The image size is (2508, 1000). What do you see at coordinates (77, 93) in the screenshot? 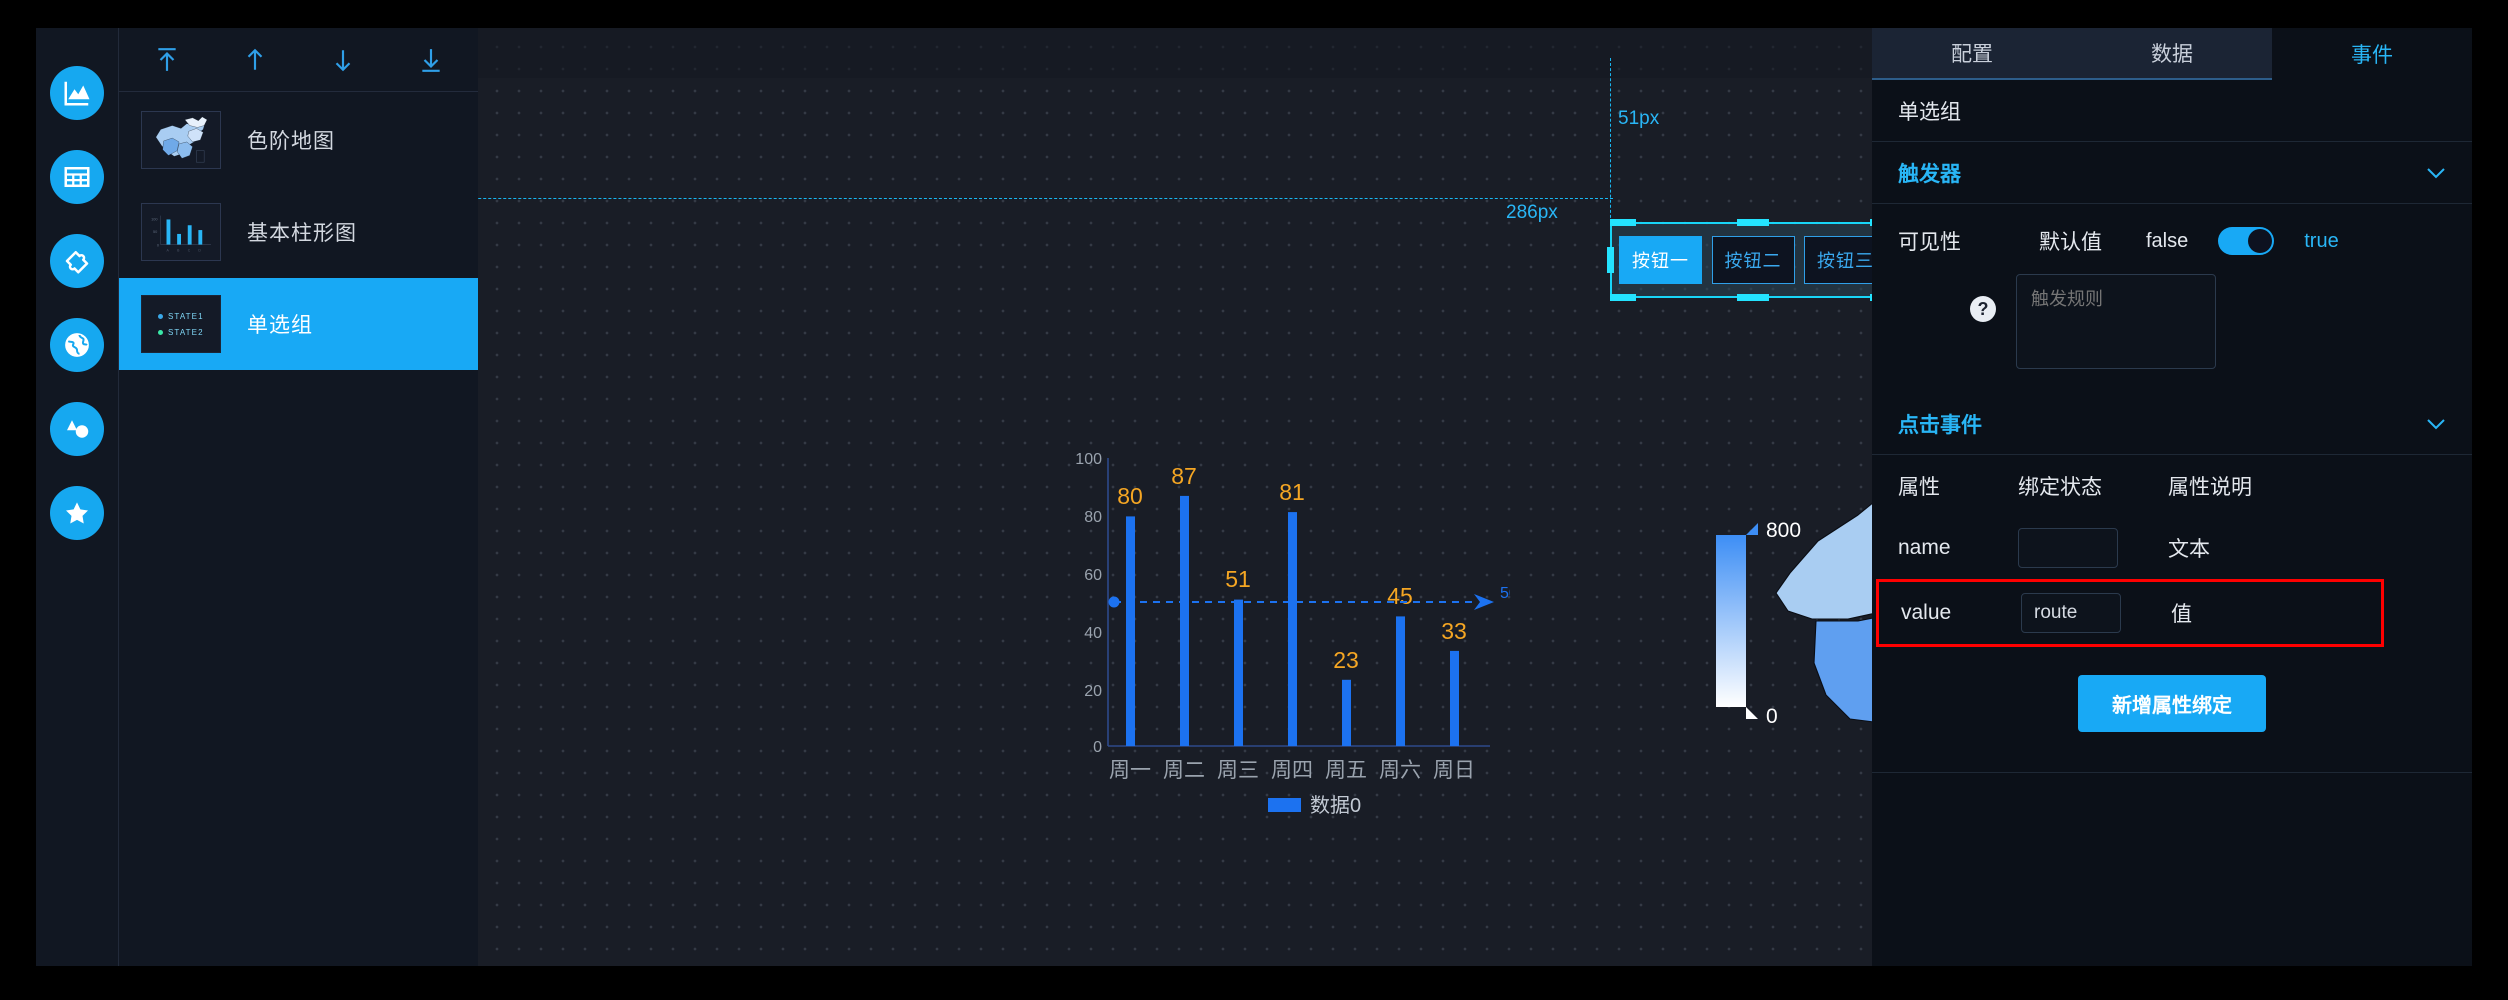
I see `area-chart-icon` at bounding box center [77, 93].